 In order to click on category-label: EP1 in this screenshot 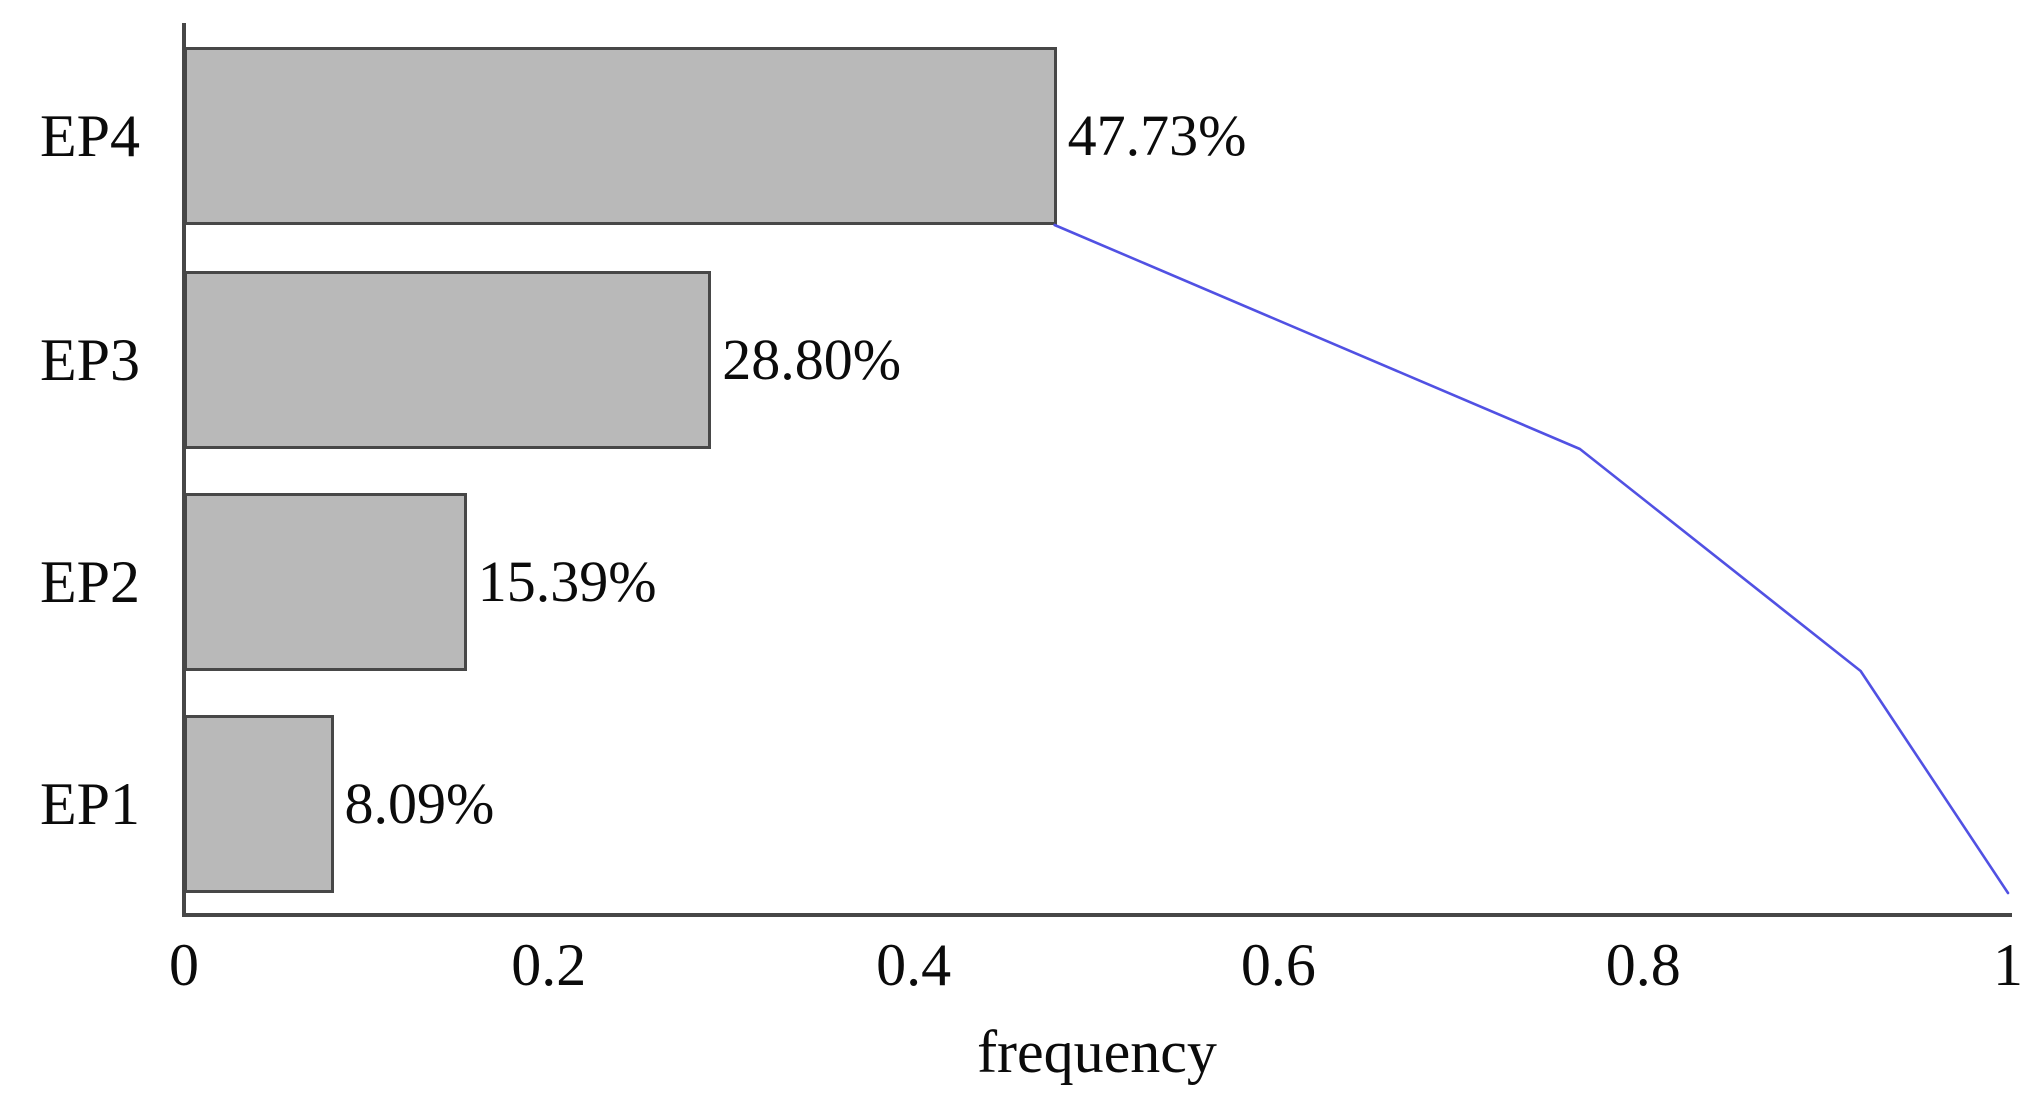, I will do `click(89, 804)`.